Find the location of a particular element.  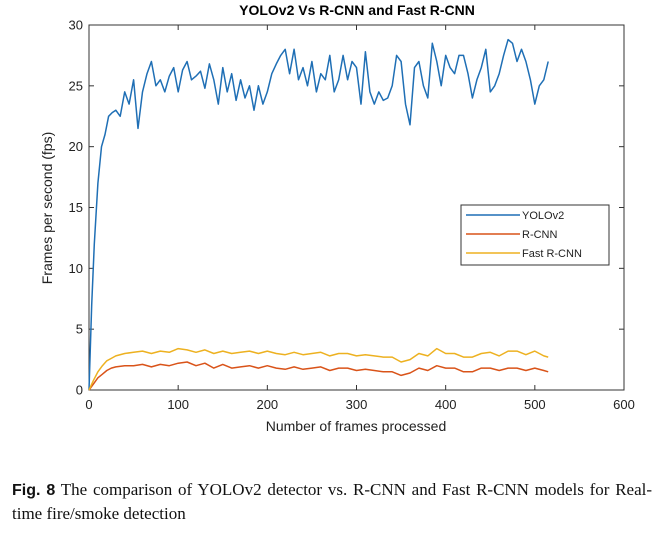

legend-label: YOLOv2 is located at coordinates (543, 216).